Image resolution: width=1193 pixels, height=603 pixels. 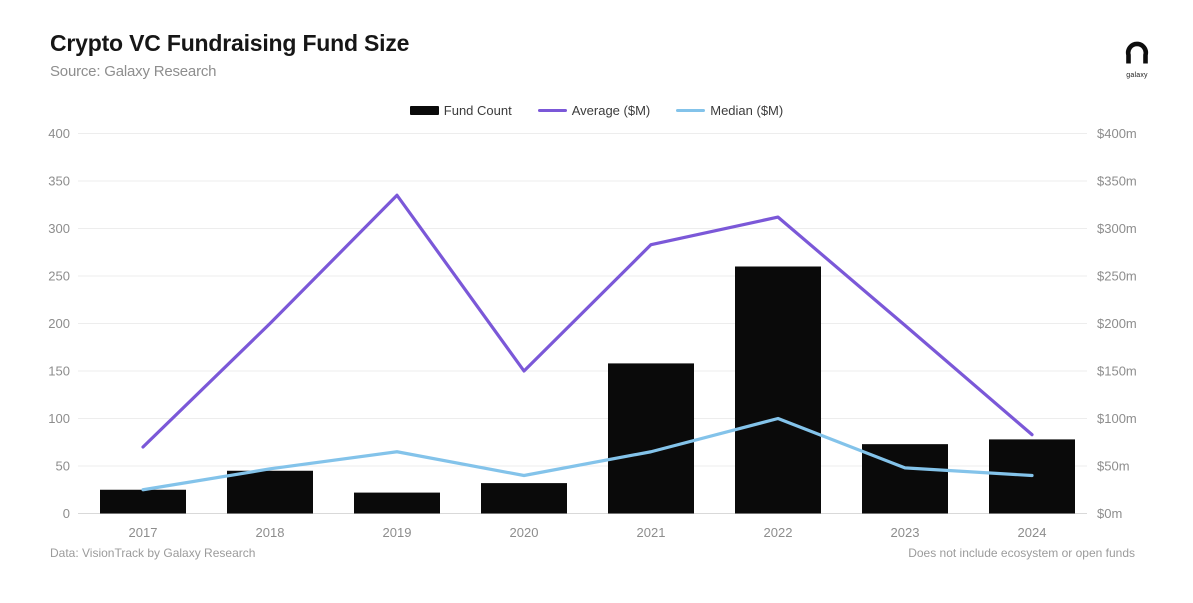 What do you see at coordinates (552, 110) in the screenshot?
I see `average-line-swatch-icon` at bounding box center [552, 110].